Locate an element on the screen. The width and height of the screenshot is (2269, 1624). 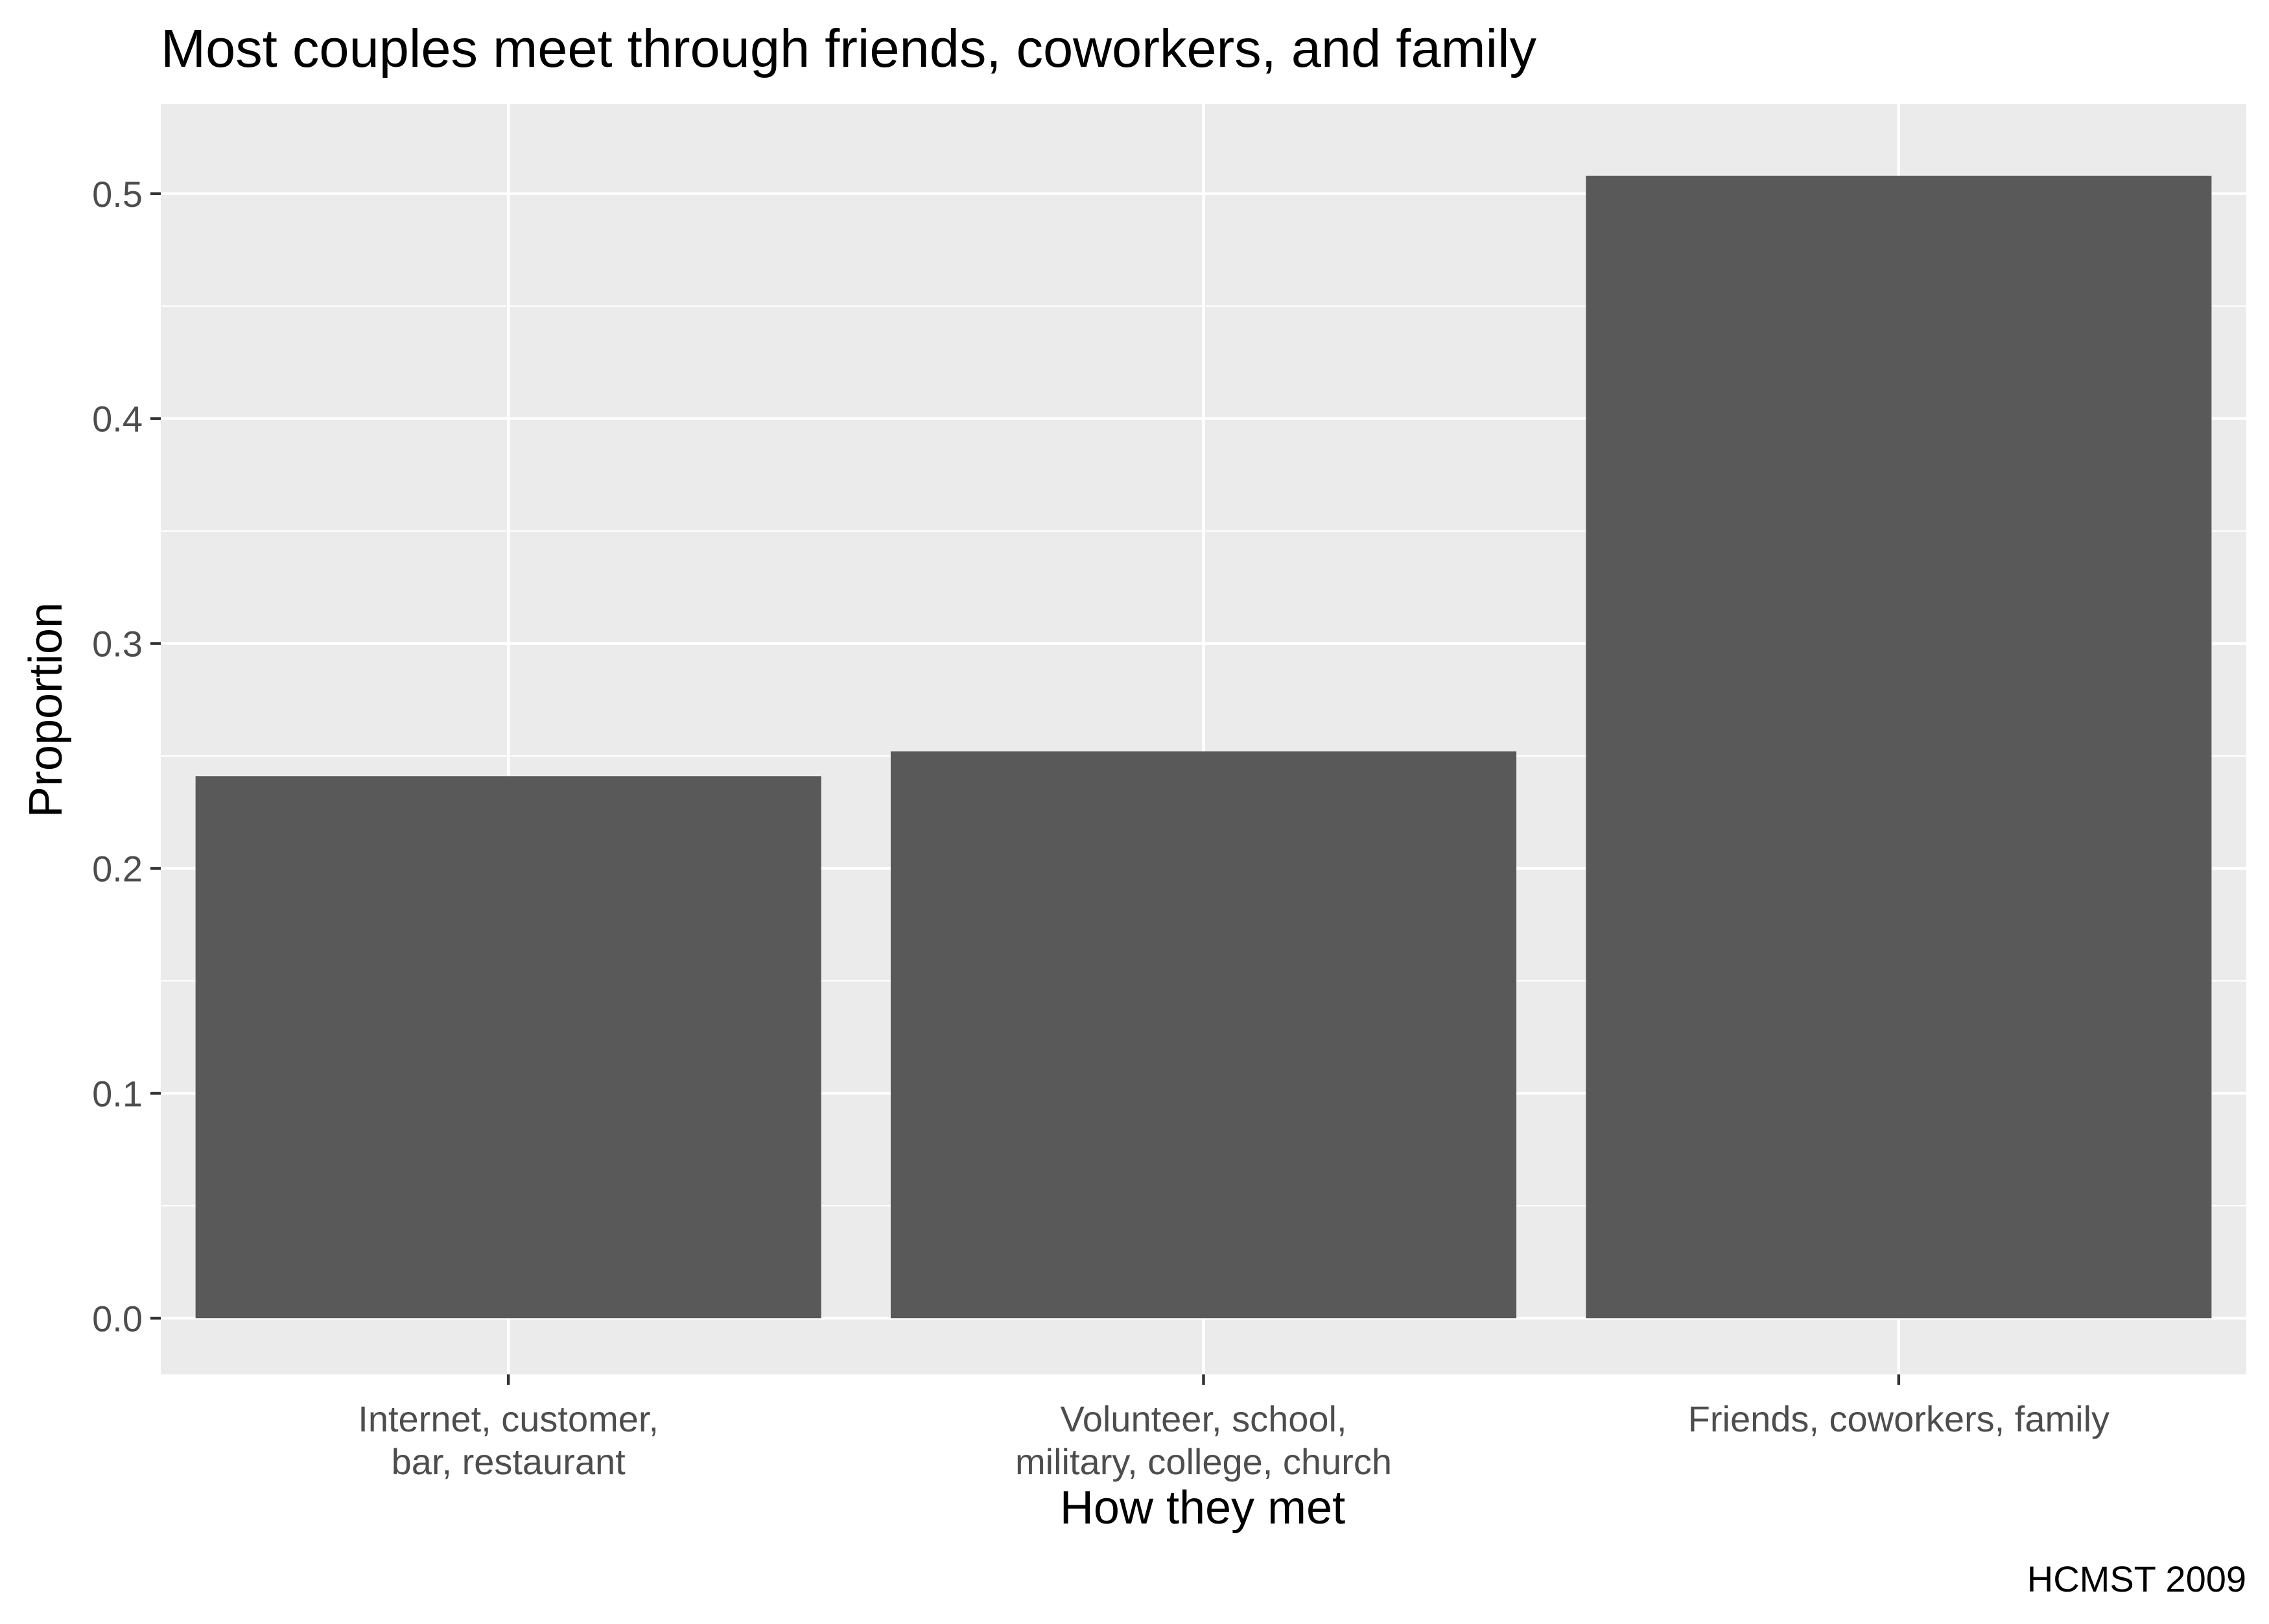
y-tick-label: 0.1 is located at coordinates (117, 1094).